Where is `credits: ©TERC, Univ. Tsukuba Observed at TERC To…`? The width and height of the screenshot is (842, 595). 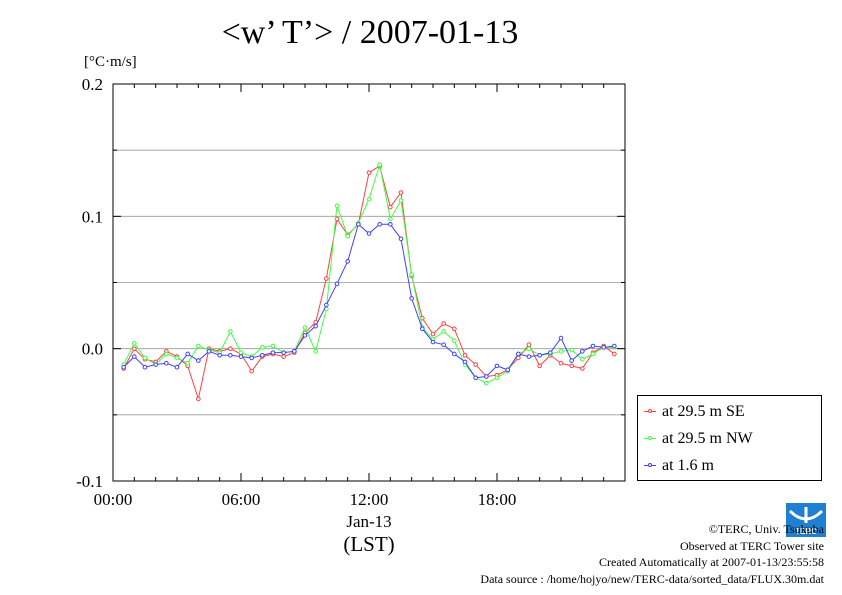
credits: ©TERC, Univ. Tsukuba Observed at TERC To… is located at coordinates (652, 554).